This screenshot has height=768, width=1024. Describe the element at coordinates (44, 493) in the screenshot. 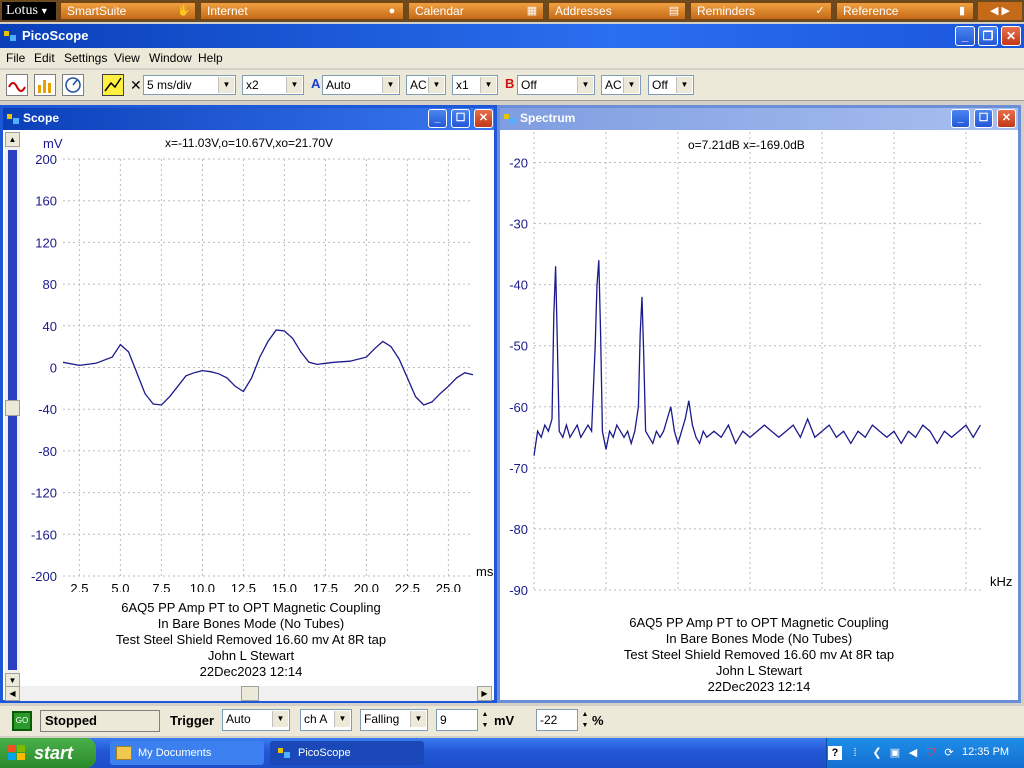

I see `y-tick-label: -120` at that location.